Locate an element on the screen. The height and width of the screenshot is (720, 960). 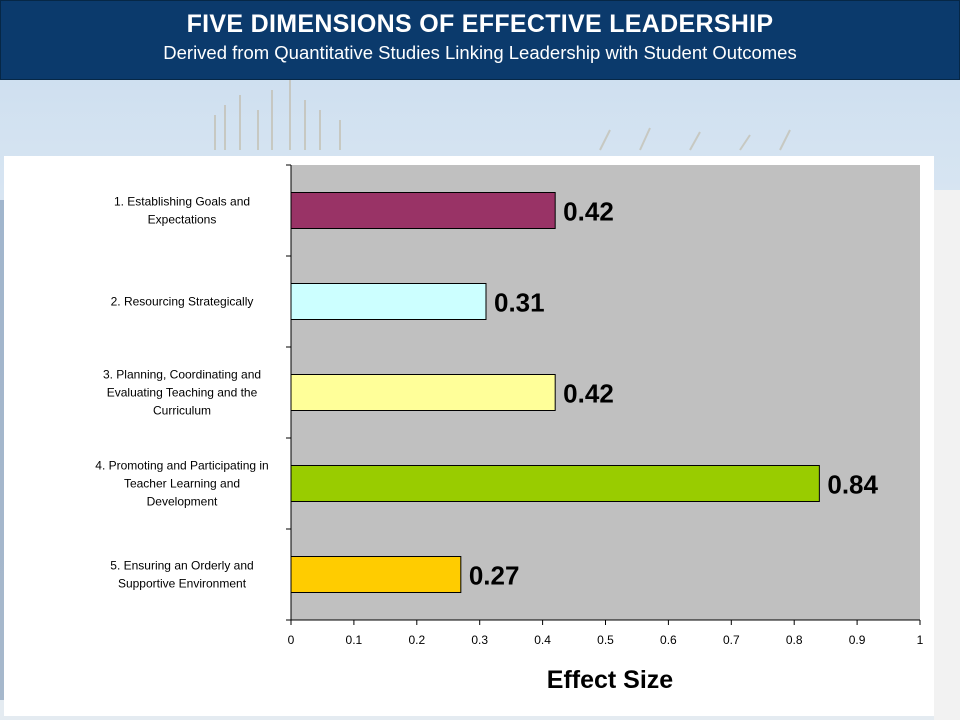
data-label-2: 0.31 is located at coordinates (519, 303).